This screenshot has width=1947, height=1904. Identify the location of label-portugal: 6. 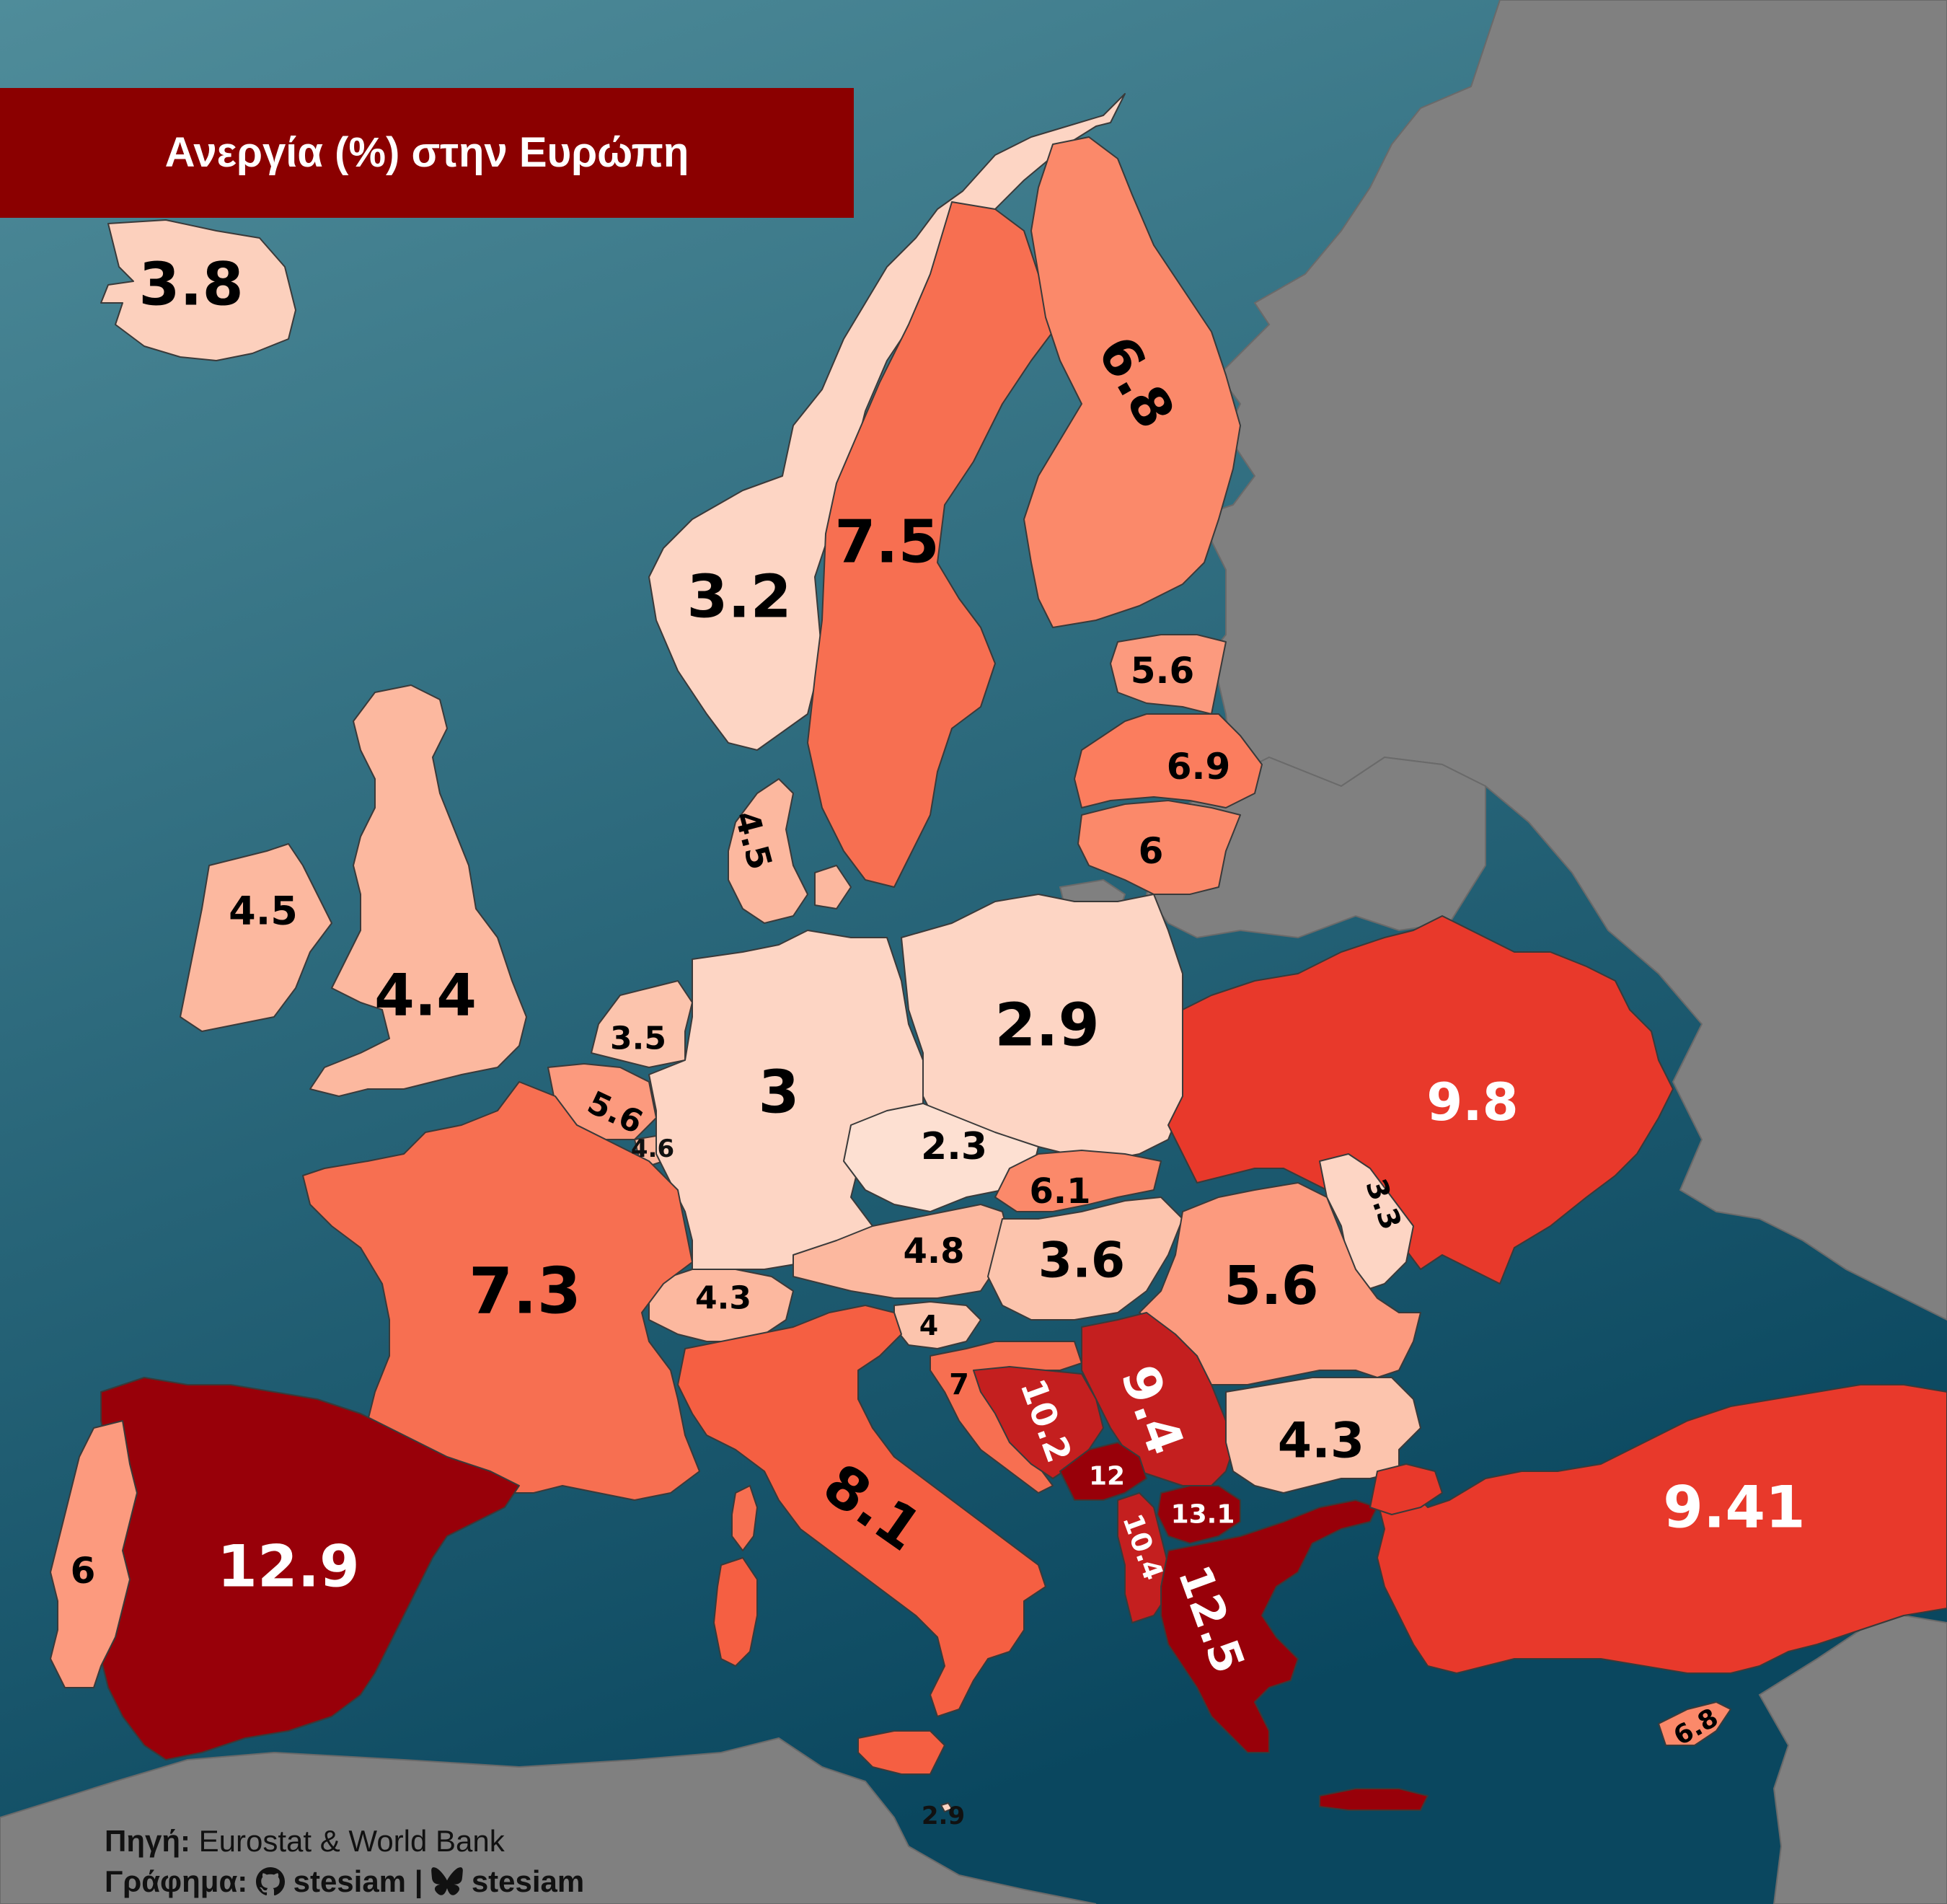
(83, 1571).